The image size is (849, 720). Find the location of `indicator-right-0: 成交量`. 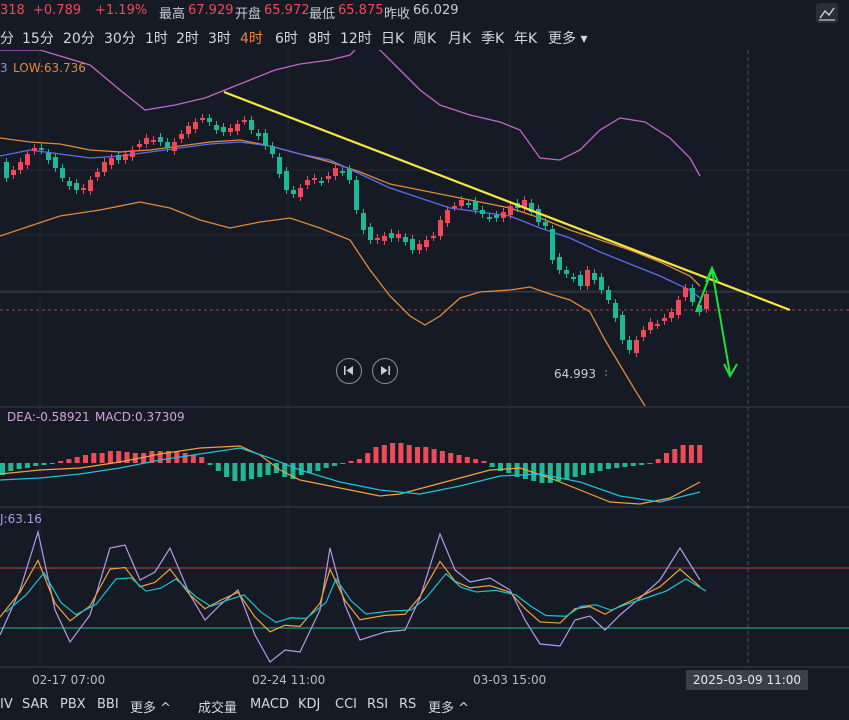

indicator-right-0: 成交量 is located at coordinates (218, 708).